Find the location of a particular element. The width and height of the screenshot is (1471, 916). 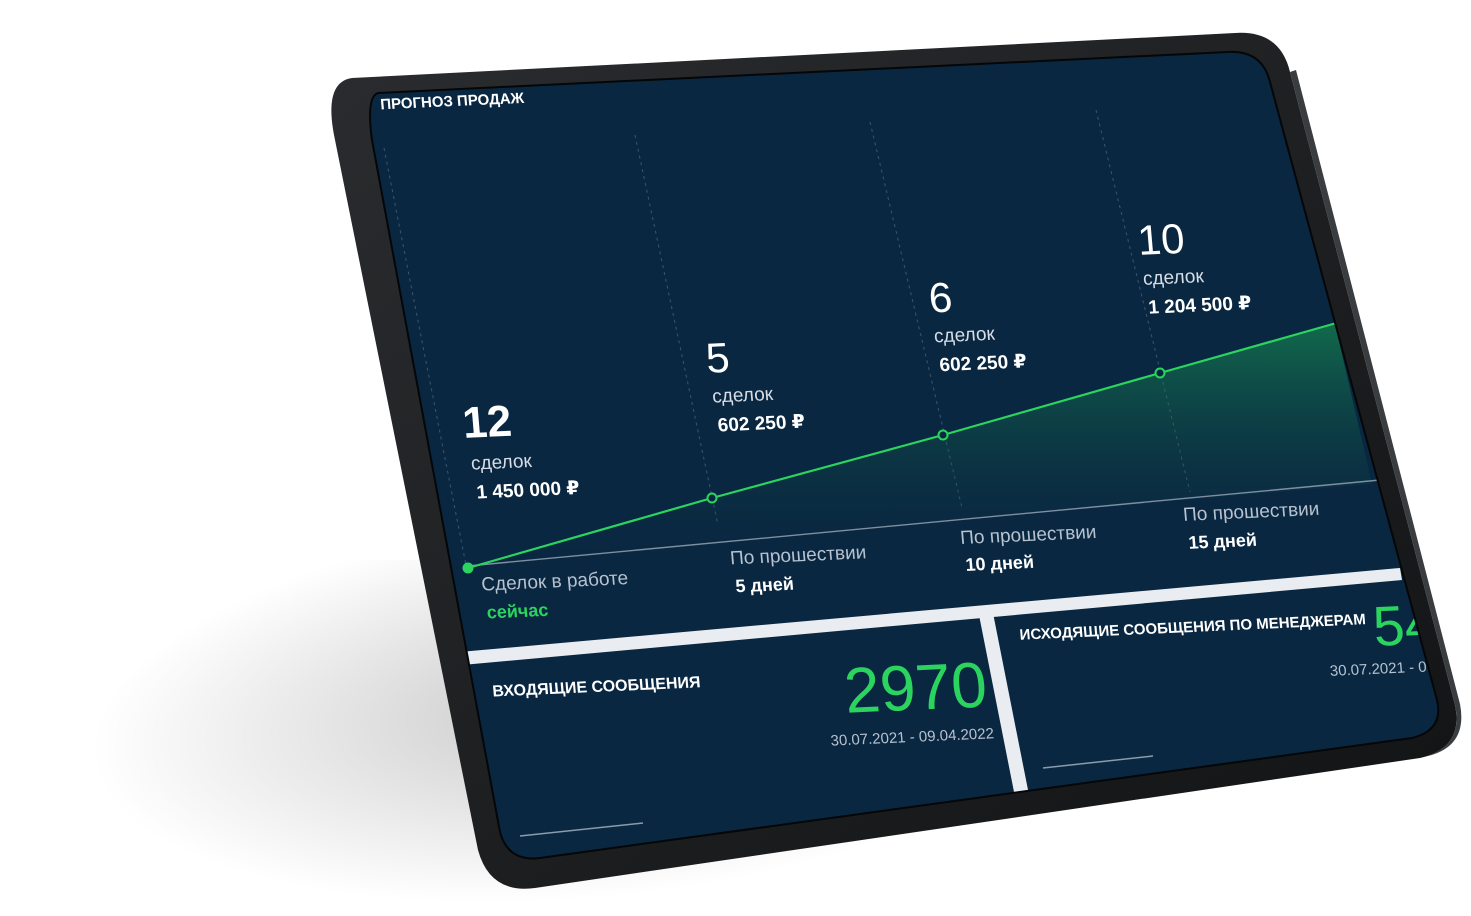

col3-count: 6 is located at coordinates (940, 298).